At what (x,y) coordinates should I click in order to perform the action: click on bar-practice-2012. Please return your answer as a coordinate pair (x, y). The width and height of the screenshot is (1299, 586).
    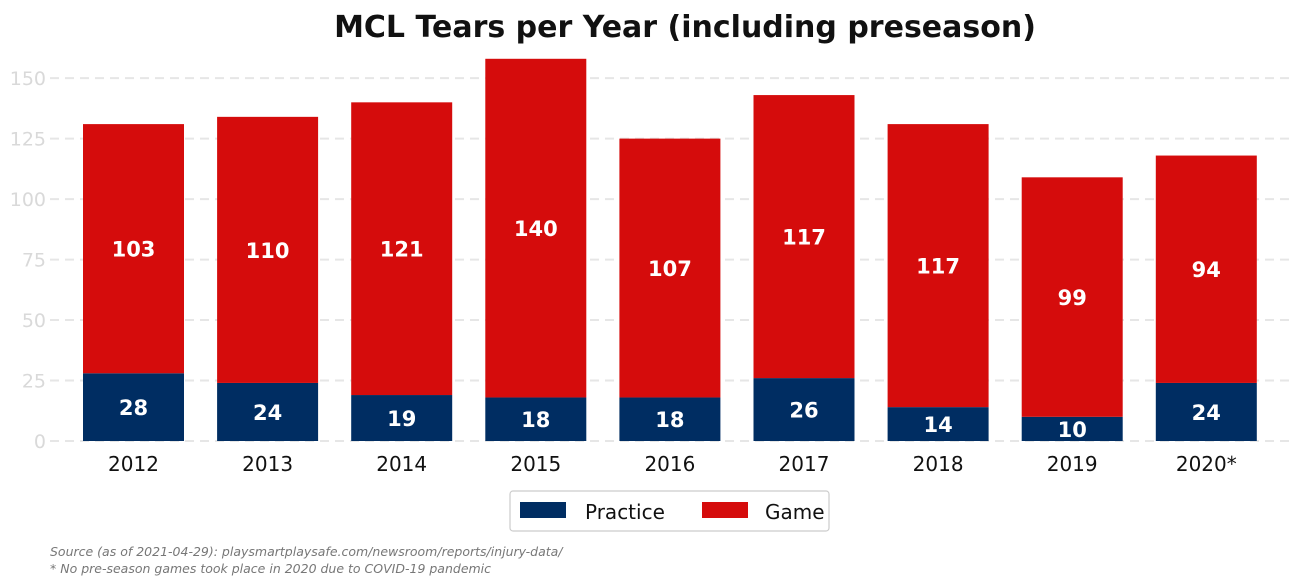
    Looking at the image, I should click on (133, 407).